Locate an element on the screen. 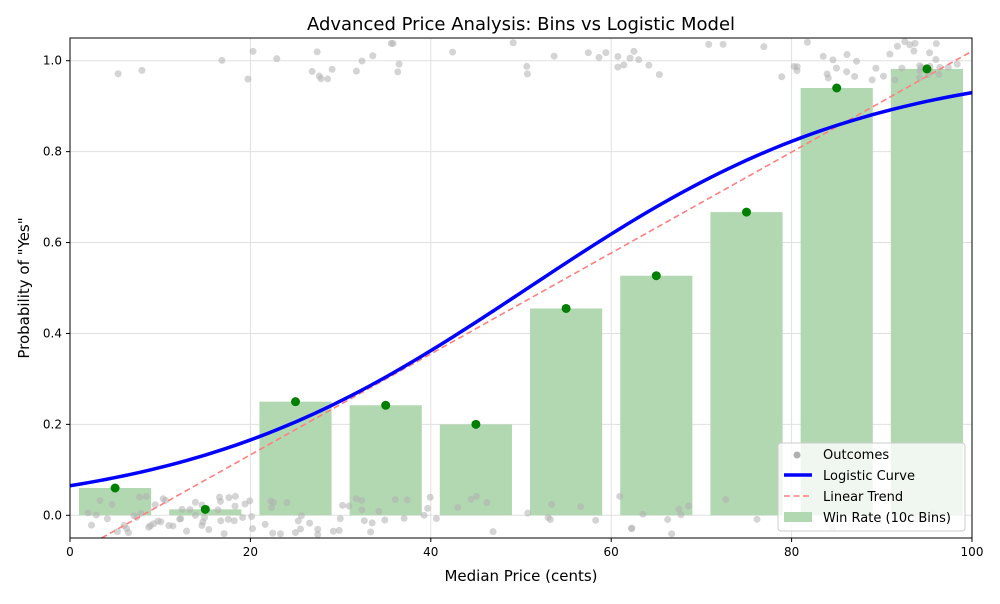 Image resolution: width=1000 pixels, height=604 pixels. y-tick-label: 0.0 is located at coordinates (52, 515).